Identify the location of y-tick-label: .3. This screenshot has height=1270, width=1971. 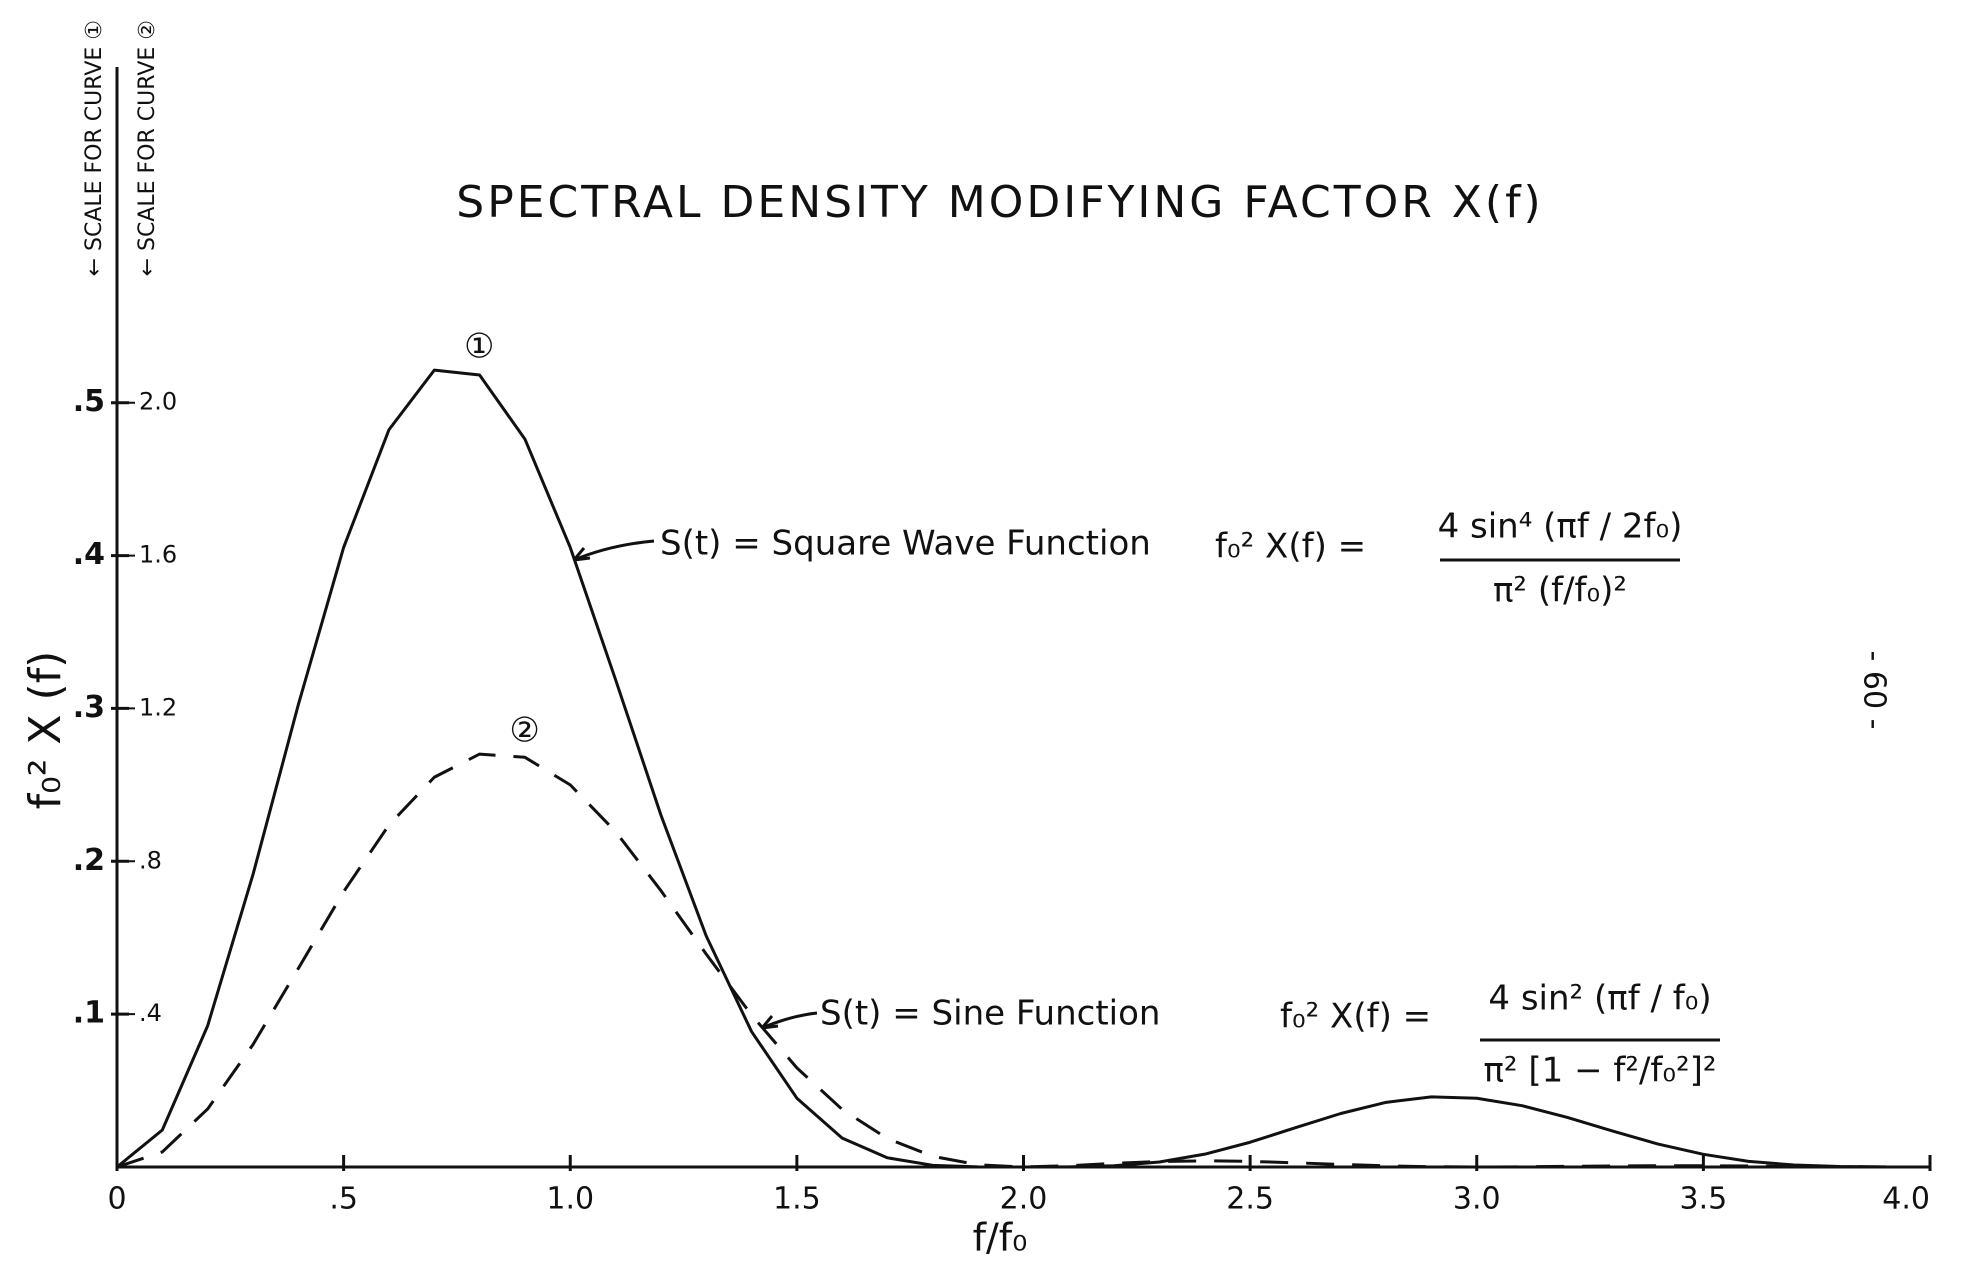
(89, 707).